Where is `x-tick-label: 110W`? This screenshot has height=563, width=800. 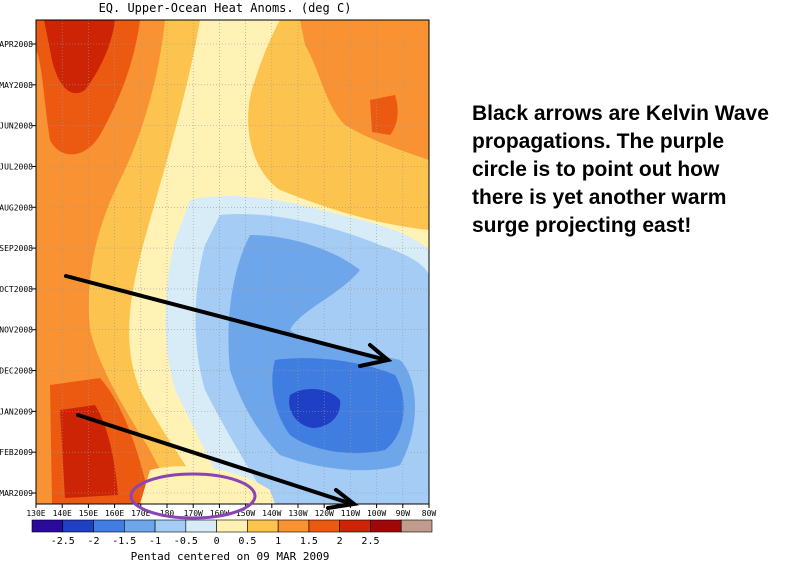 x-tick-label: 110W is located at coordinates (350, 513).